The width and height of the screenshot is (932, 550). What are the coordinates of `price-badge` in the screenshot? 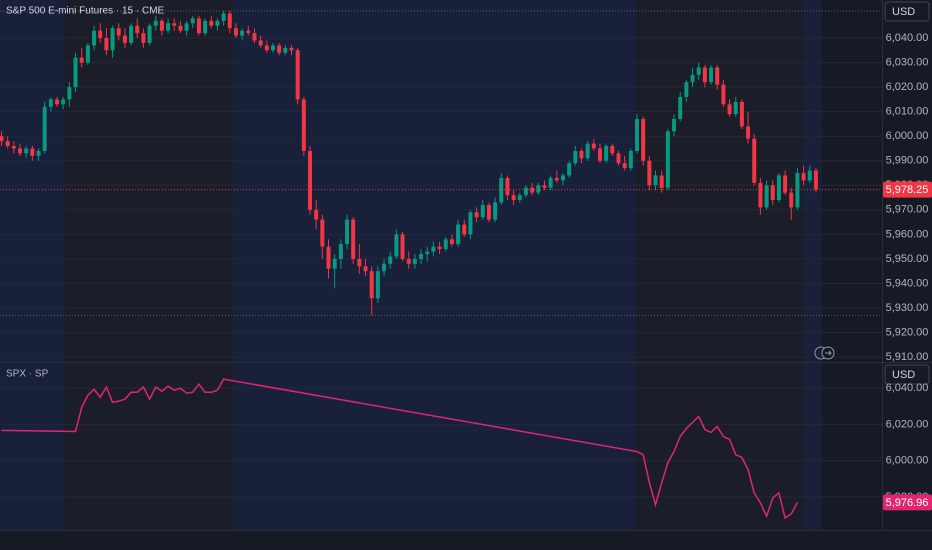 It's located at (907, 189).